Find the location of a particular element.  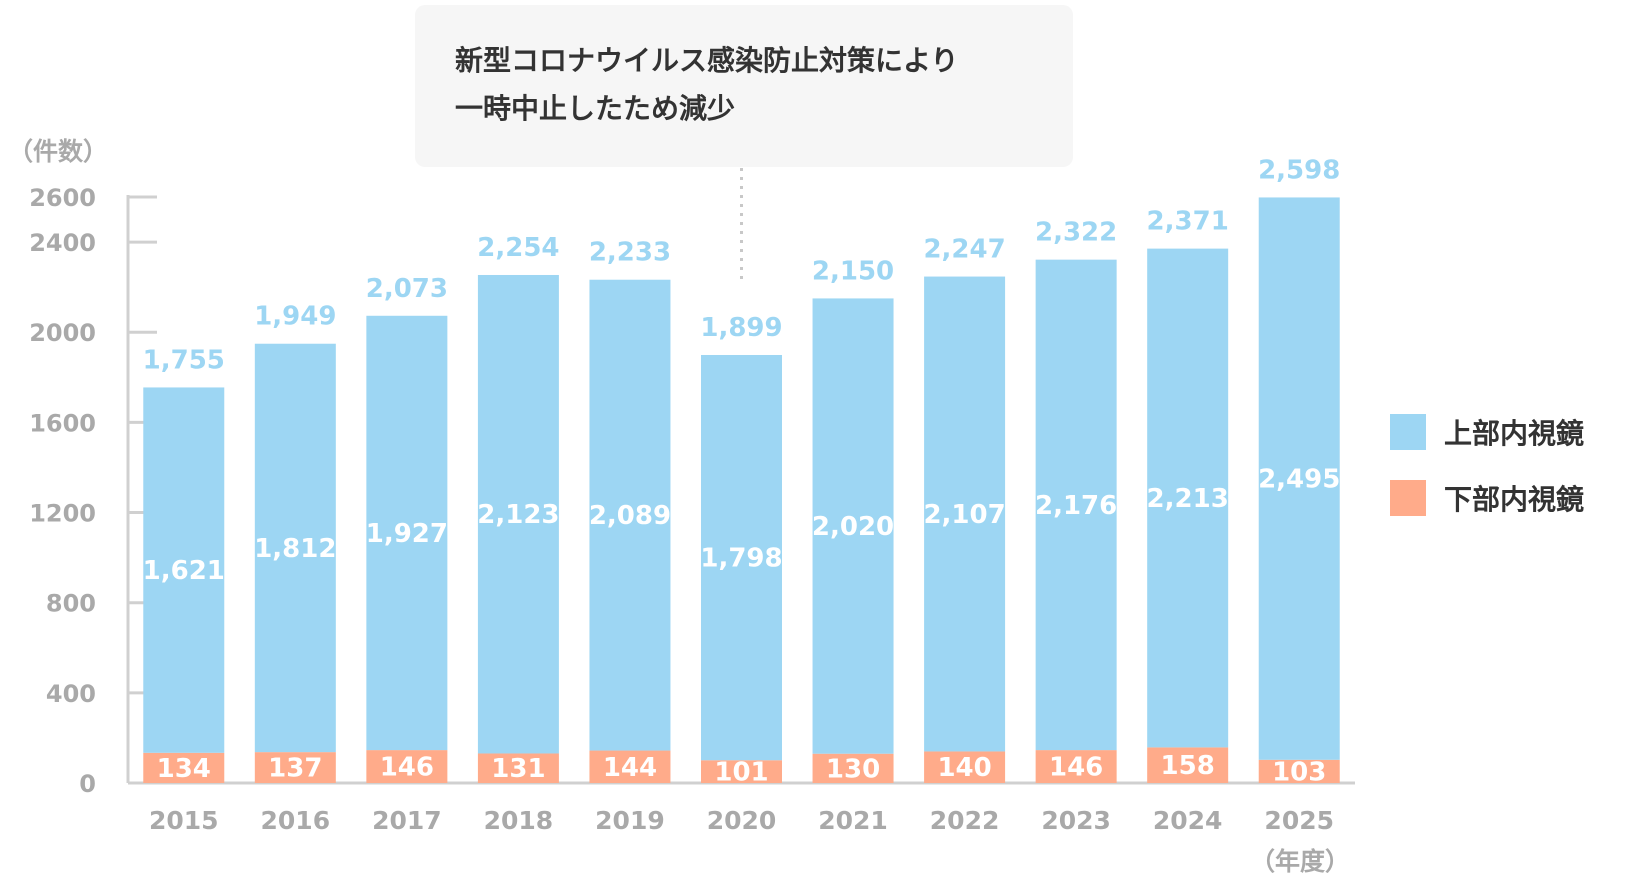

legend-swatch-lower is located at coordinates (1408, 498).